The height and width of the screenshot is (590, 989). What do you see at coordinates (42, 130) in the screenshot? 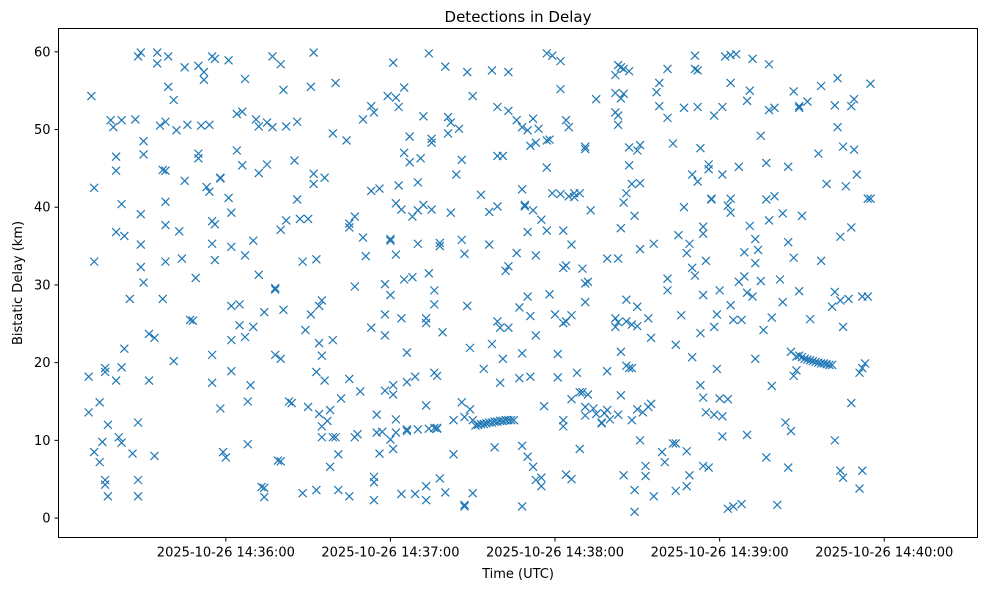
I see `y-tick-label-5: 50` at bounding box center [42, 130].